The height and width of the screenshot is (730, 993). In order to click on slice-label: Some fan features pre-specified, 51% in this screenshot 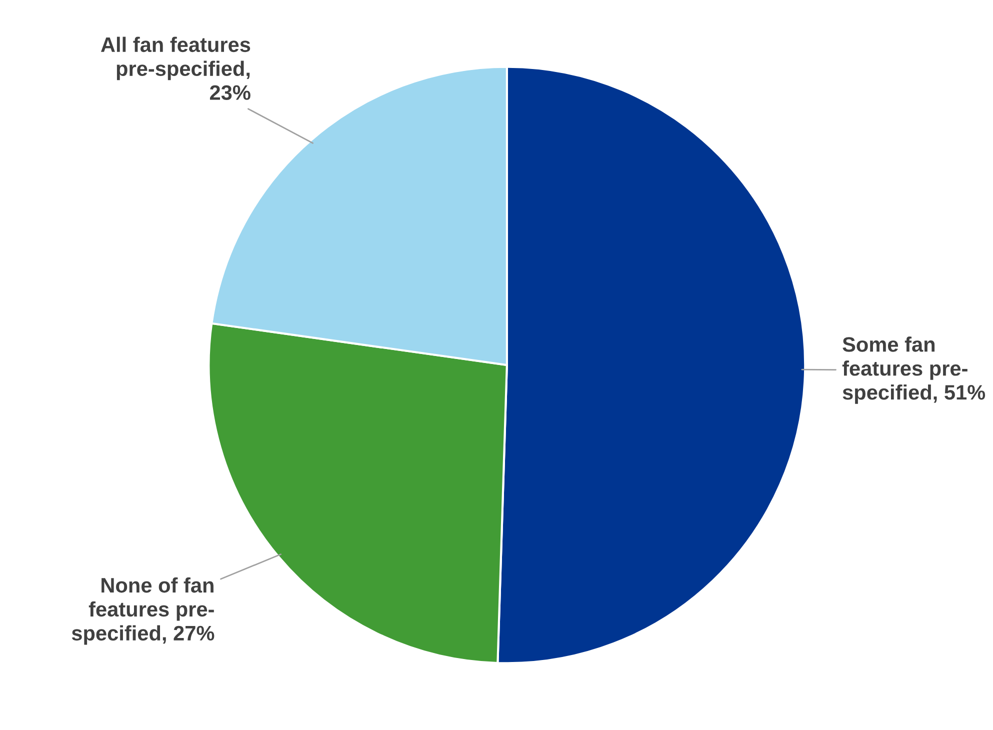, I will do `click(914, 370)`.